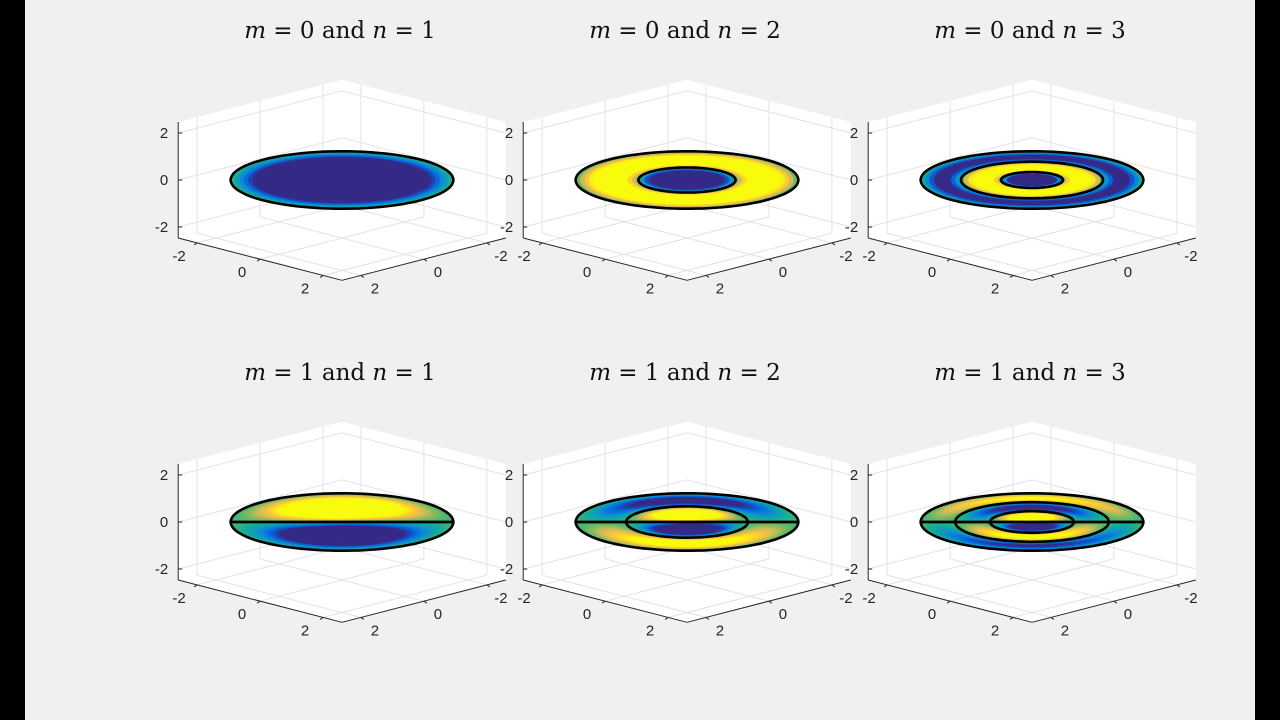 This screenshot has height=720, width=1280. I want to click on title-n-value: 1, so click(428, 31).